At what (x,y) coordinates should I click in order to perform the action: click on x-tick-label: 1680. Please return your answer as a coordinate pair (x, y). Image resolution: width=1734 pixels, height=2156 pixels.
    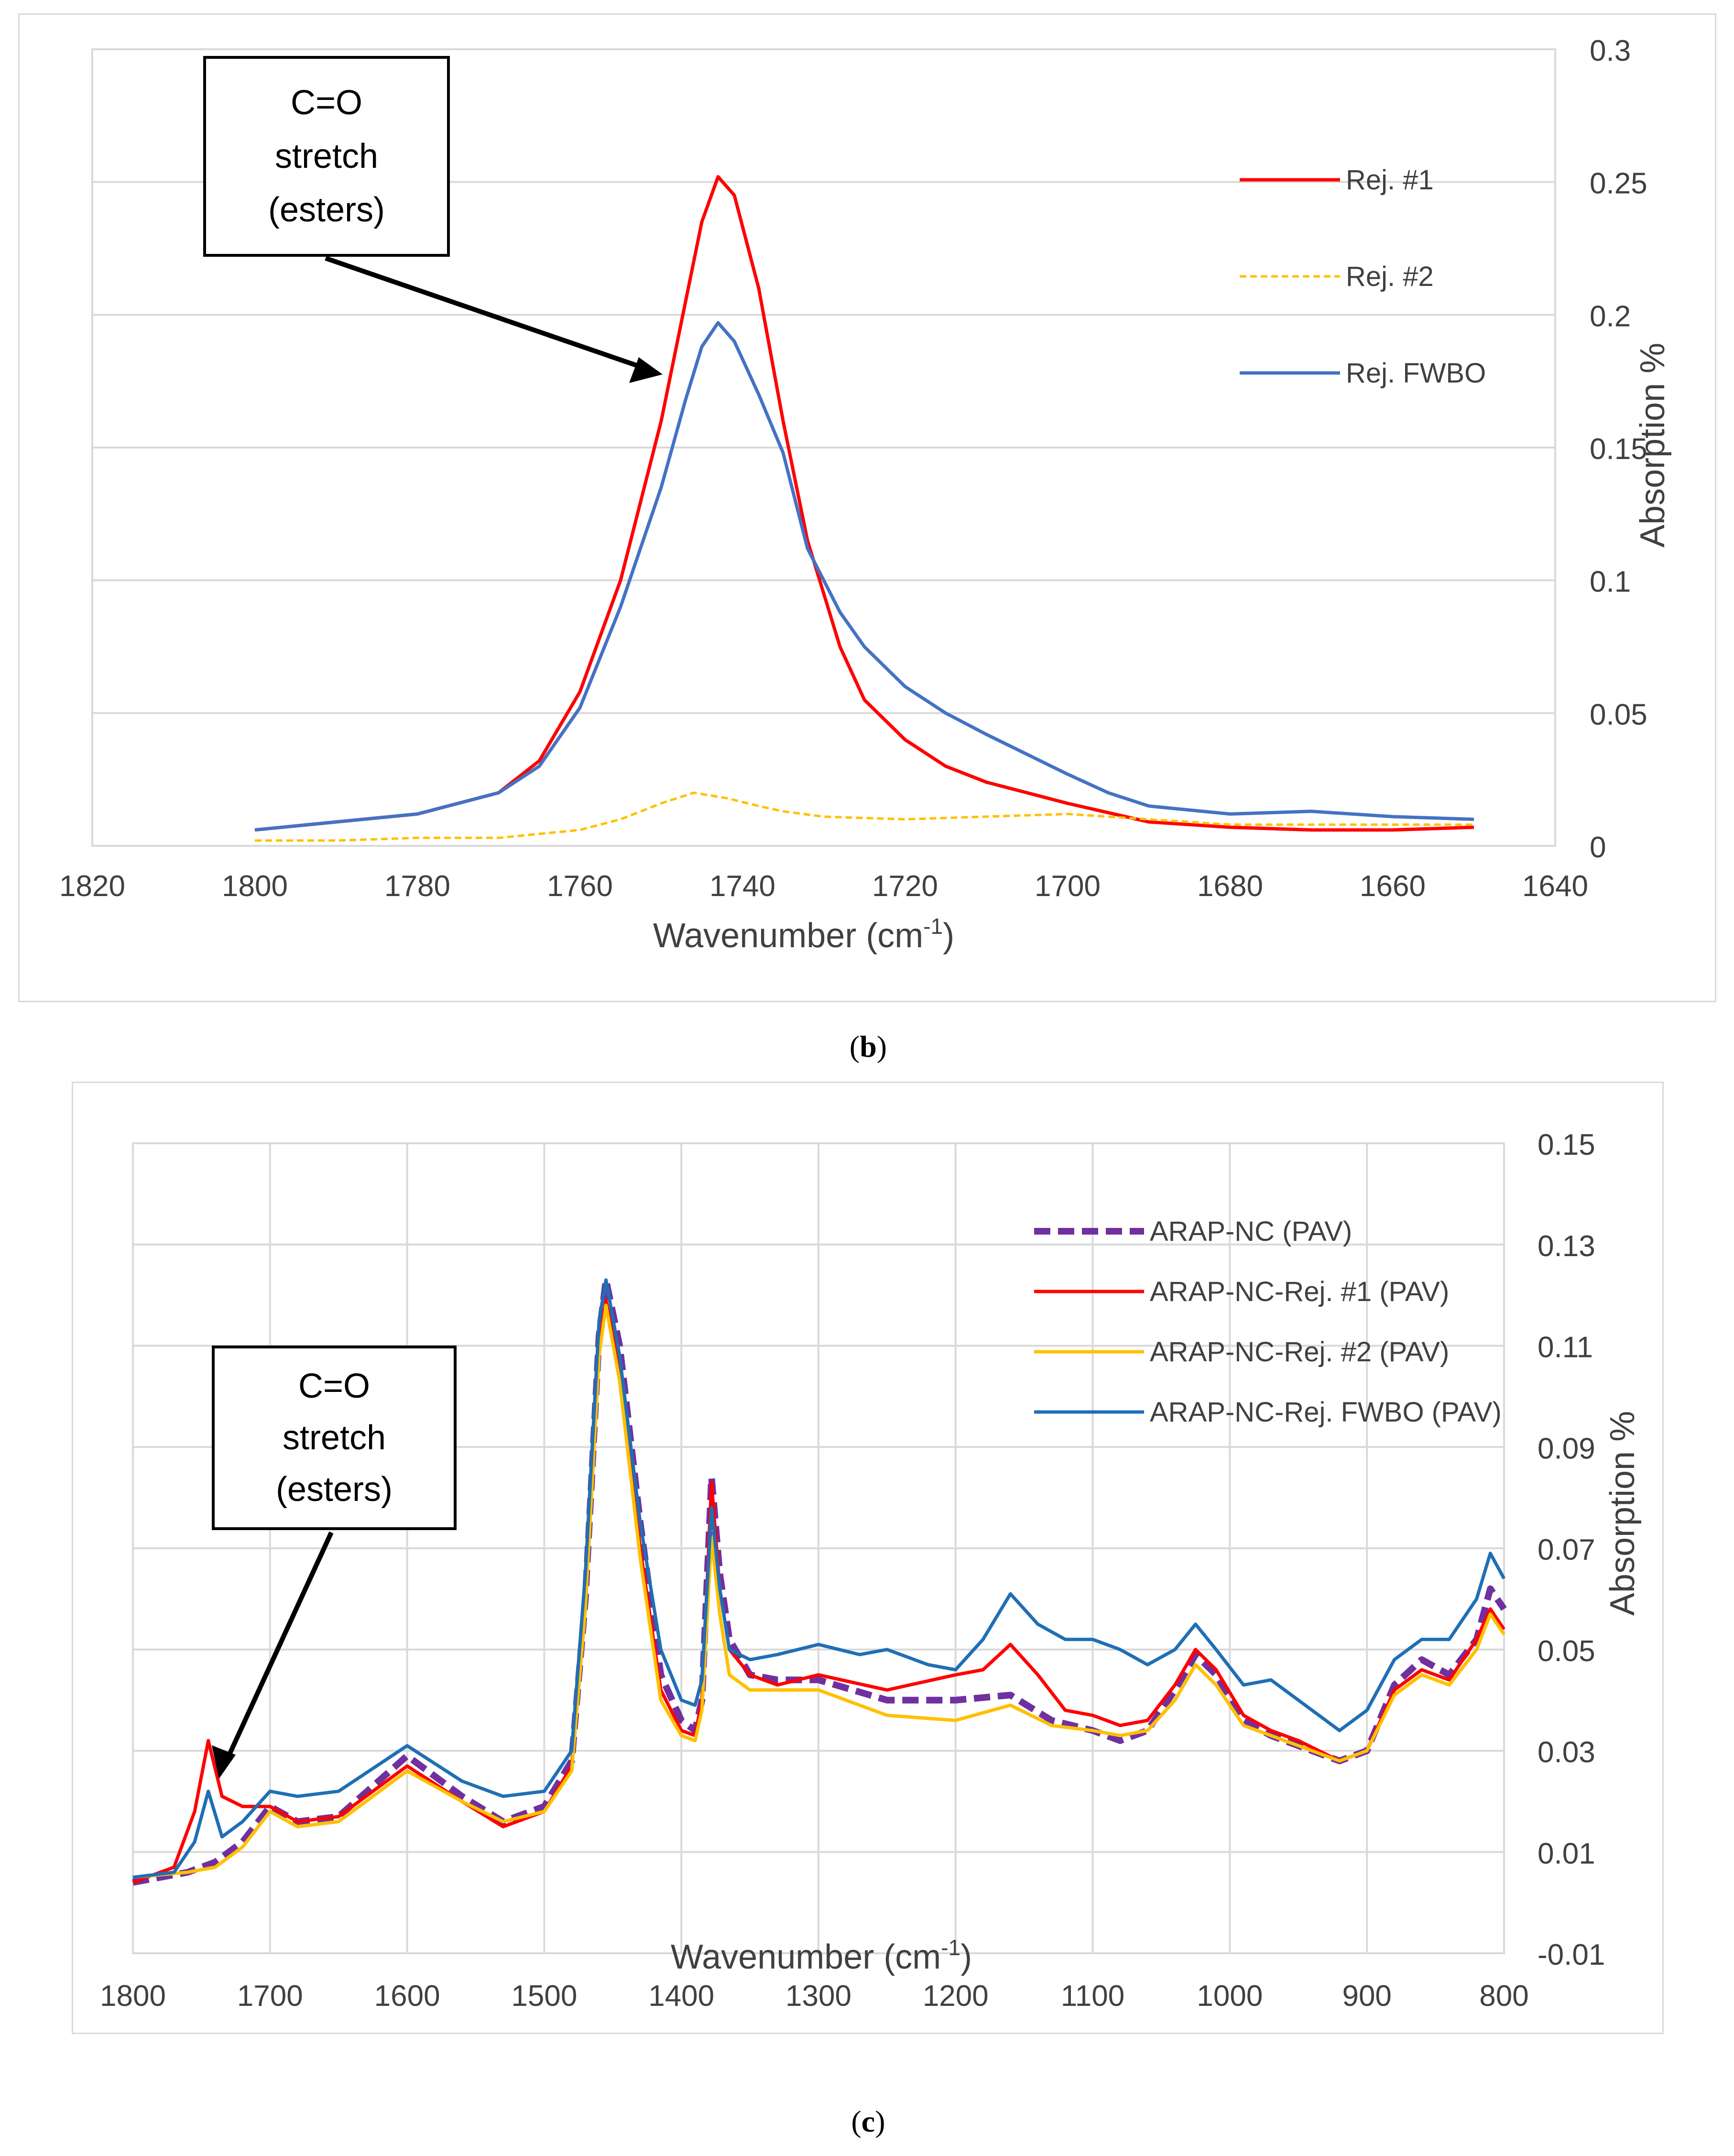
    Looking at the image, I should click on (1230, 887).